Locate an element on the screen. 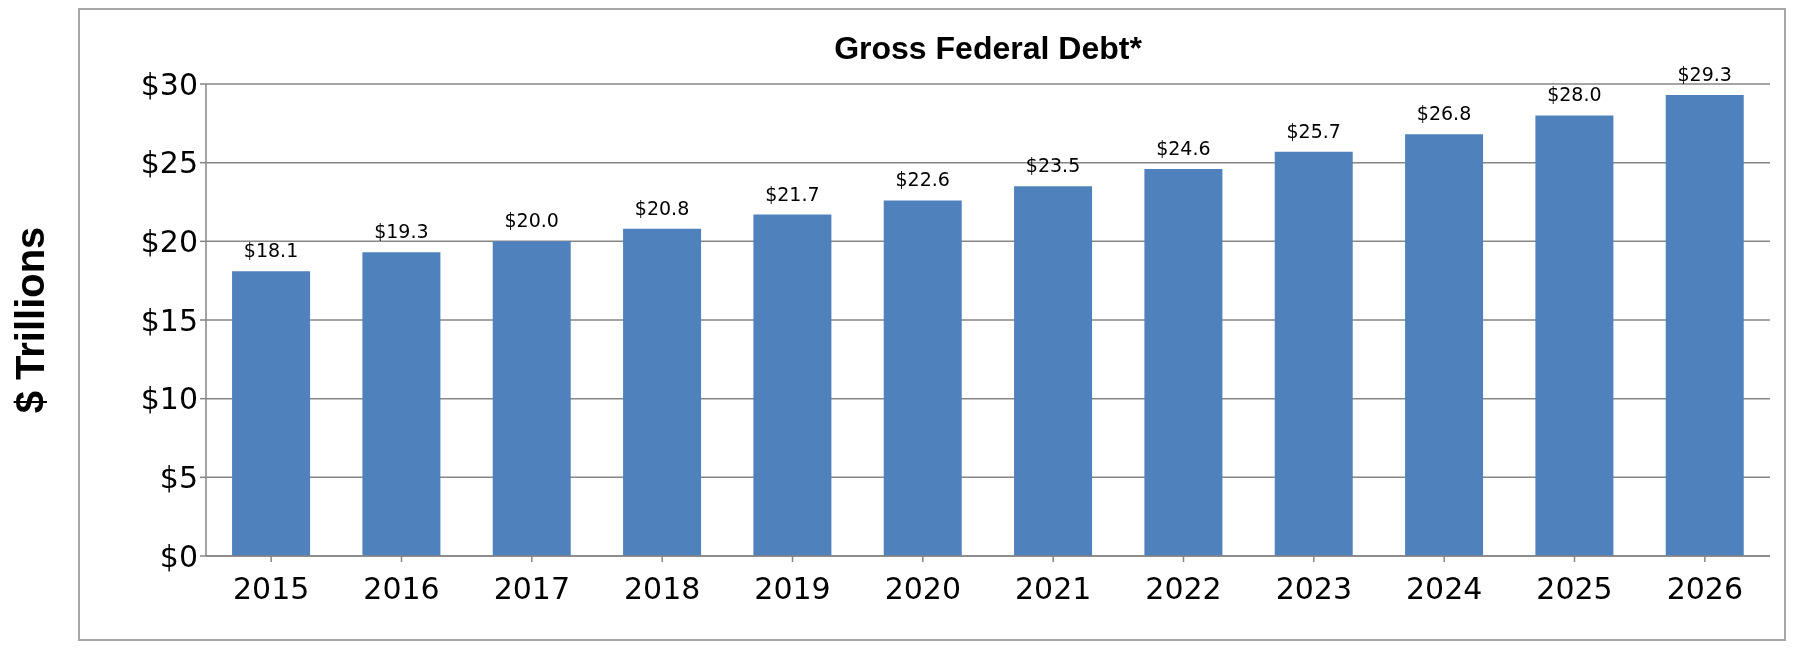 The image size is (1796, 651). x-tick-label: 2023 is located at coordinates (1314, 589).